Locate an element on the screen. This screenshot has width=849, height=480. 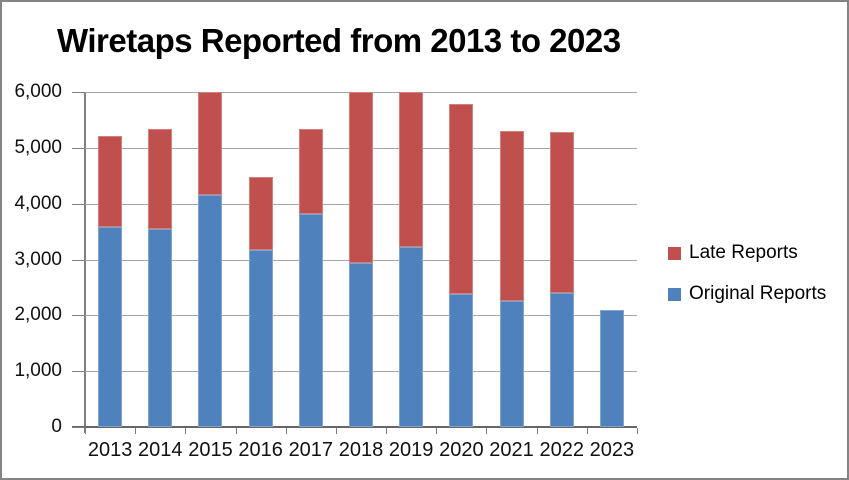
bar-2015-late-reports is located at coordinates (210, 144).